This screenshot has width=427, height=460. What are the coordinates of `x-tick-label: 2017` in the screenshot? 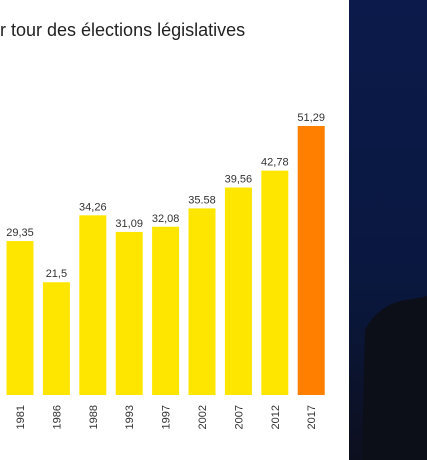 It's located at (312, 417).